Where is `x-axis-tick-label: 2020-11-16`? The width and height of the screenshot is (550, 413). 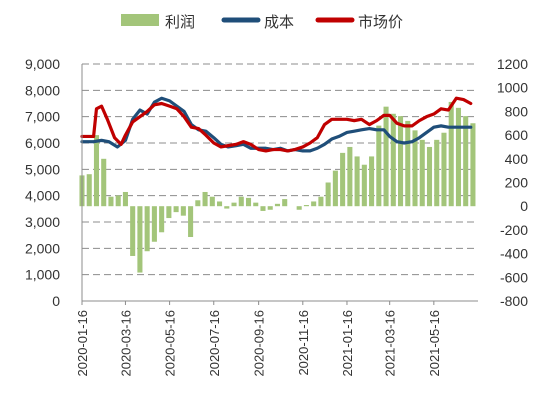 x-axis-tick-label: 2020-11-16 is located at coordinates (303, 343).